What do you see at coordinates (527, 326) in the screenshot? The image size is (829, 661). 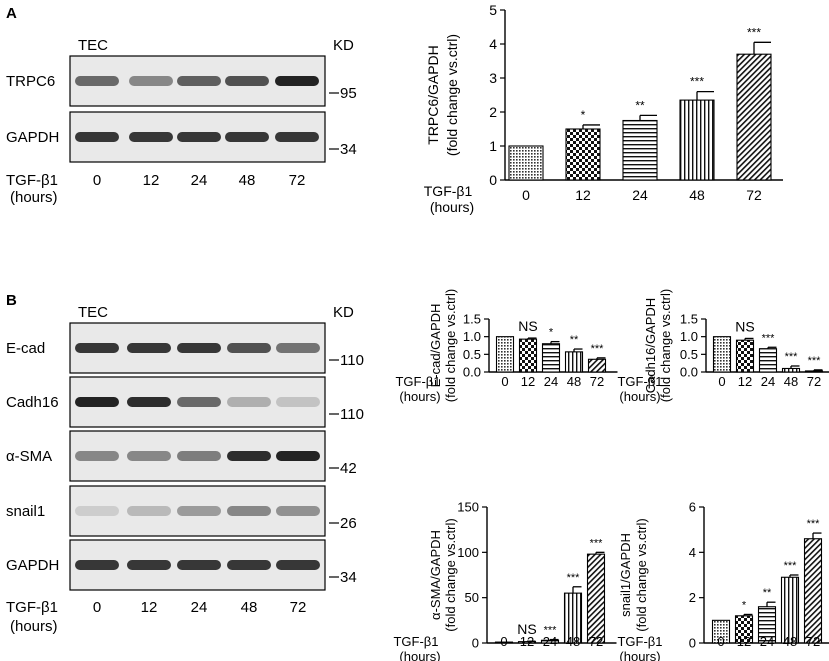 I see `significance-label: NS` at bounding box center [527, 326].